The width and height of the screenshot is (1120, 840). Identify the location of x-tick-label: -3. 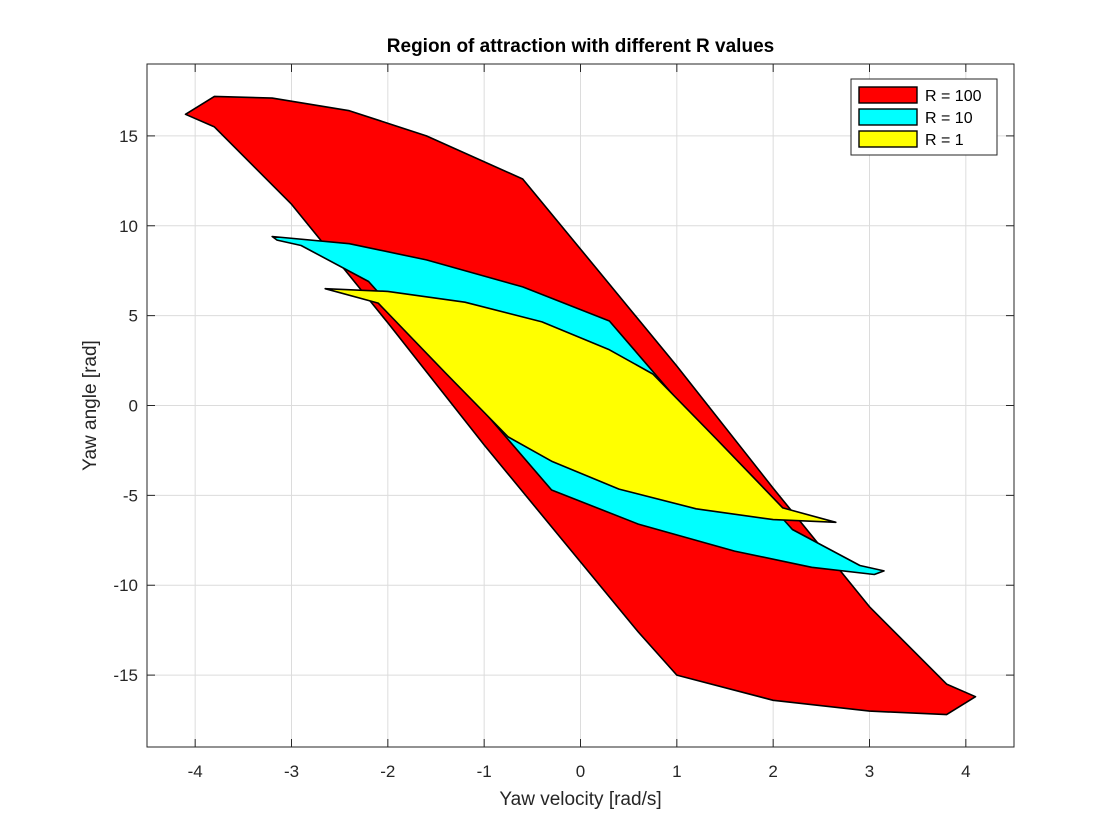
(291, 771).